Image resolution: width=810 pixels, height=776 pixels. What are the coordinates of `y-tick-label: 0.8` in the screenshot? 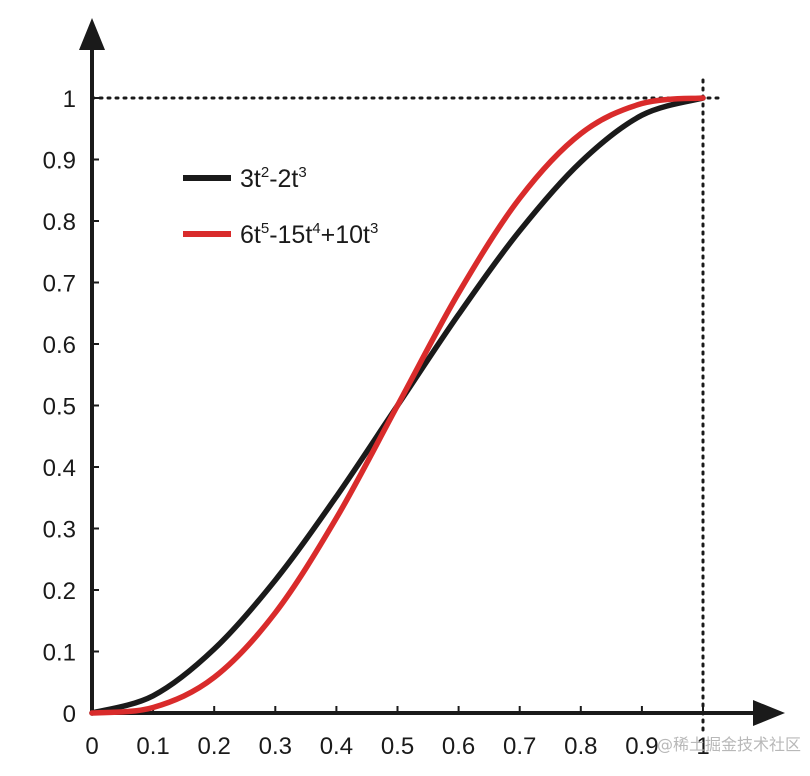 It's located at (59, 222).